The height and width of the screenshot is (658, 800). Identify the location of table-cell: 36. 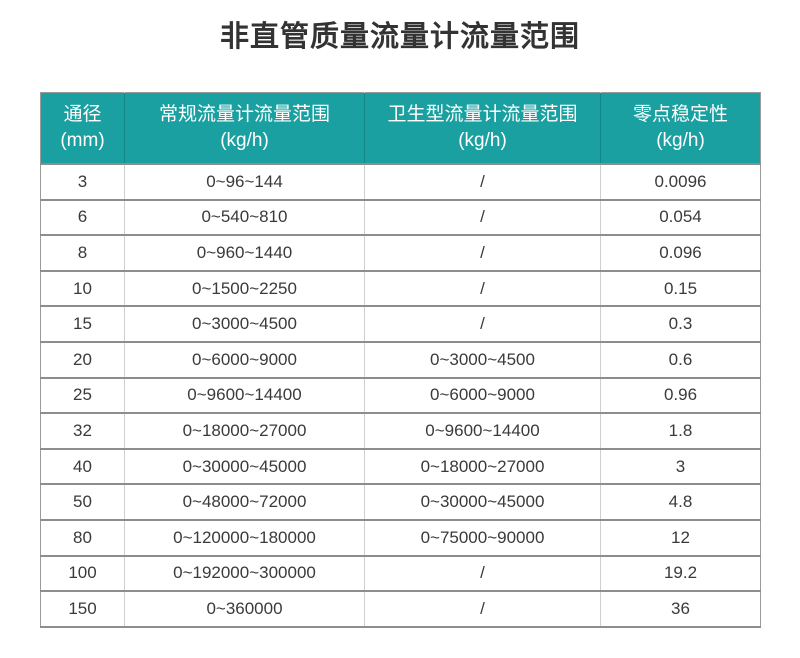
(680, 609).